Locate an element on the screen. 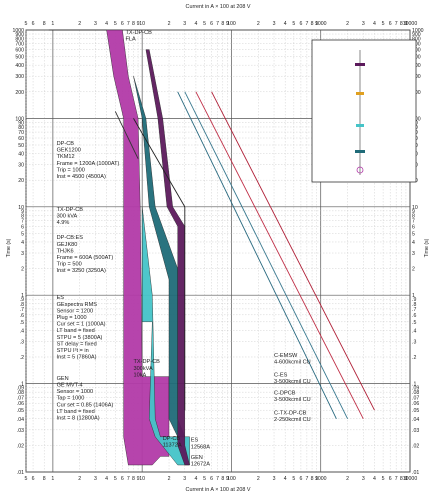 The height and width of the screenshot is (495, 436). y-tick-label-left: 20 is located at coordinates (21, 181).